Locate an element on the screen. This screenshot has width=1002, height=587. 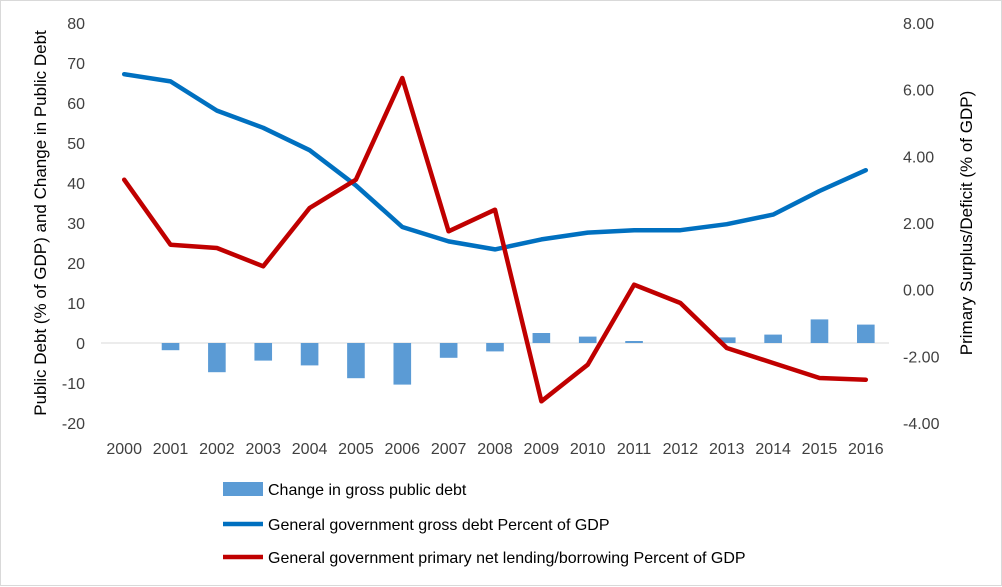
right-tick-label: 0.00 is located at coordinates (918, 291).